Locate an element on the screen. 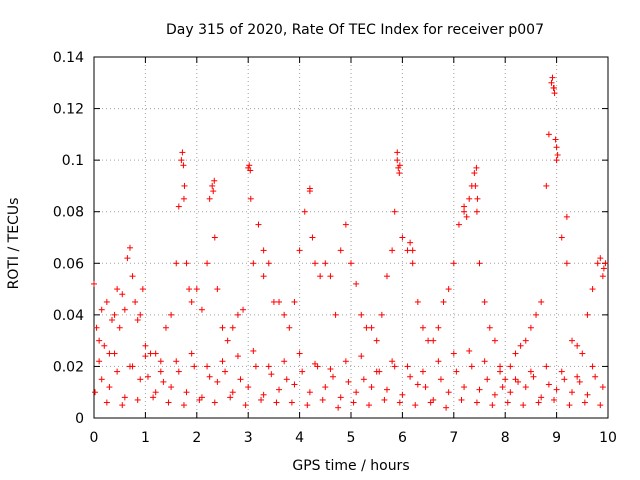 This screenshot has width=640, height=480. x-tick-label: 7 is located at coordinates (453, 438).